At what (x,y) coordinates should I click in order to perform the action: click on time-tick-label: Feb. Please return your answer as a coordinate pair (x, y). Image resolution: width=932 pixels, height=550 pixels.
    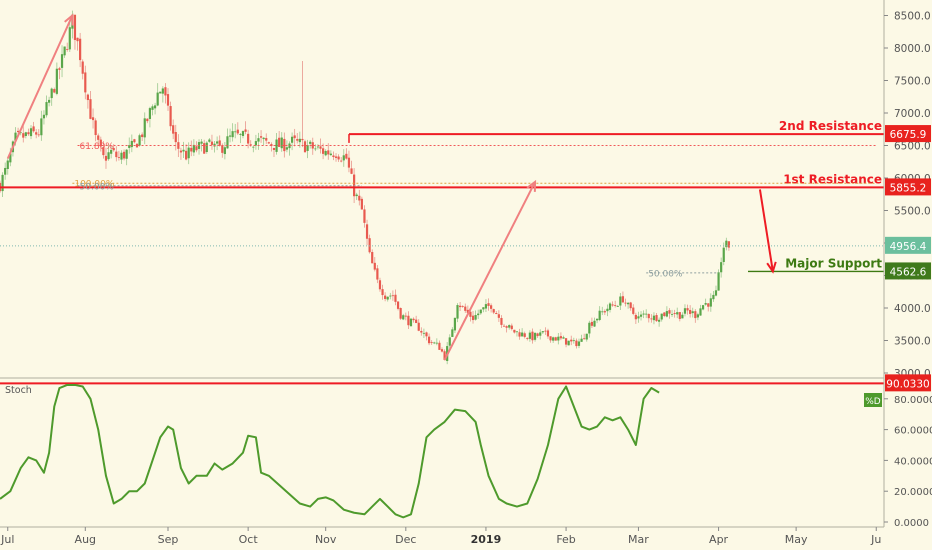
    Looking at the image, I should click on (565, 539).